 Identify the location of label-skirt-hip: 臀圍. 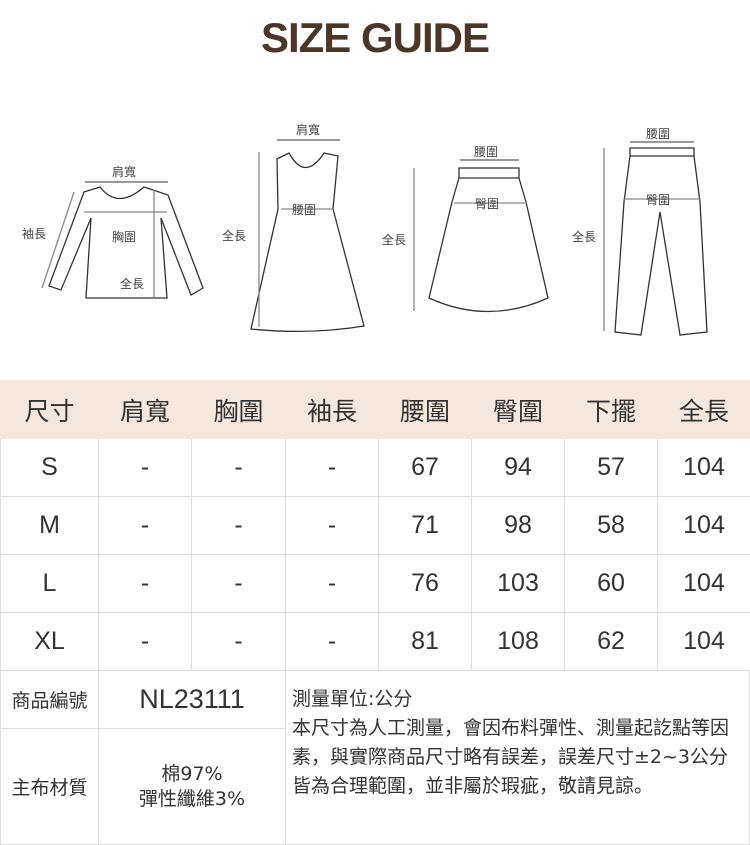
(487, 204).